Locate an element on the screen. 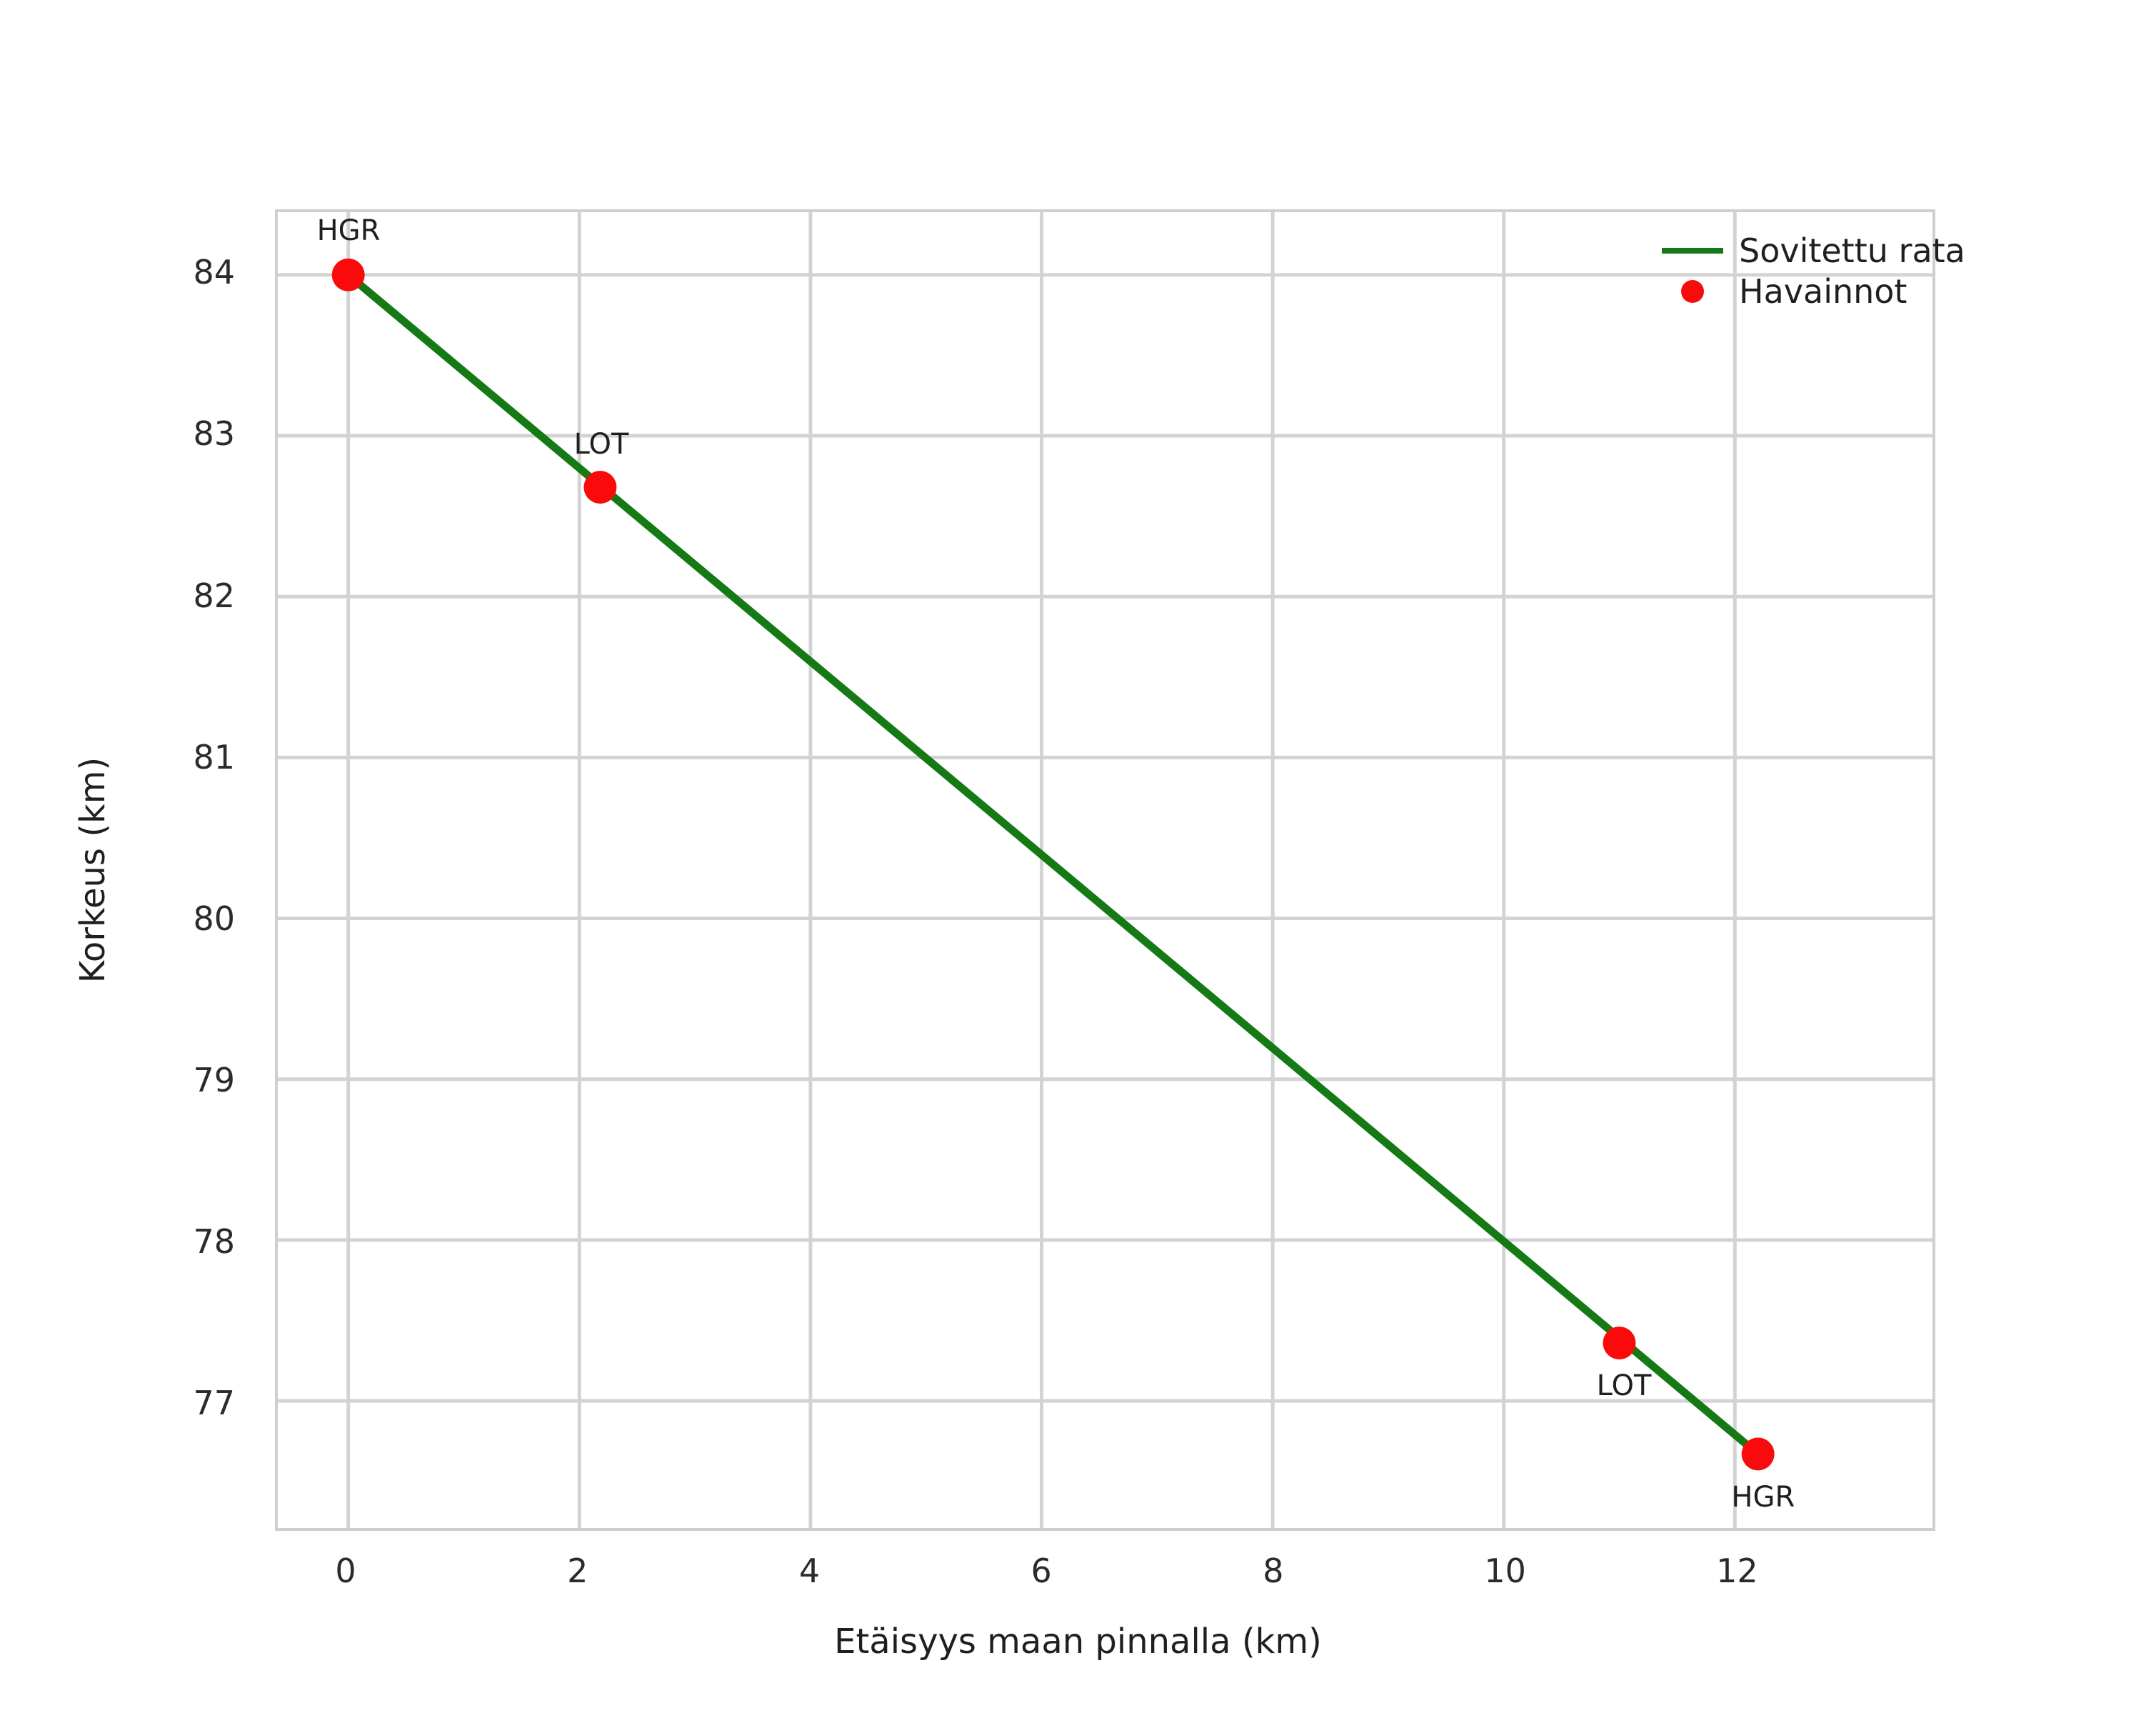 This screenshot has height=1728, width=2156. y-tick-label: 81 is located at coordinates (214, 756).